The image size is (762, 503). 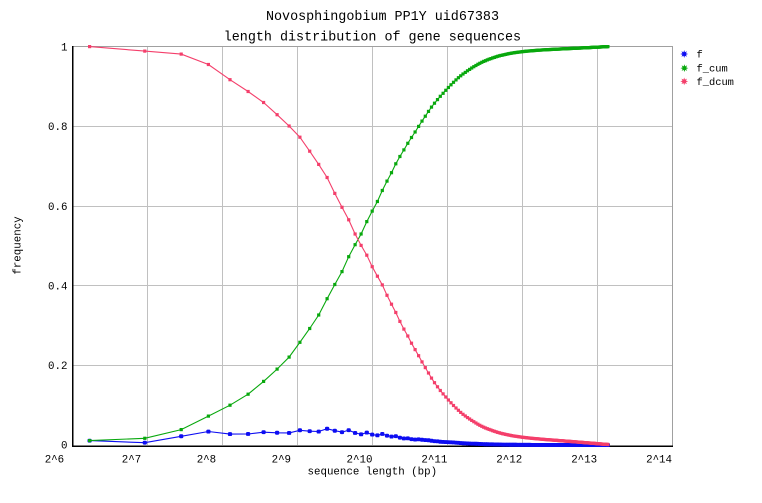 What do you see at coordinates (64, 447) in the screenshot?
I see `svg-text: 0` at bounding box center [64, 447].